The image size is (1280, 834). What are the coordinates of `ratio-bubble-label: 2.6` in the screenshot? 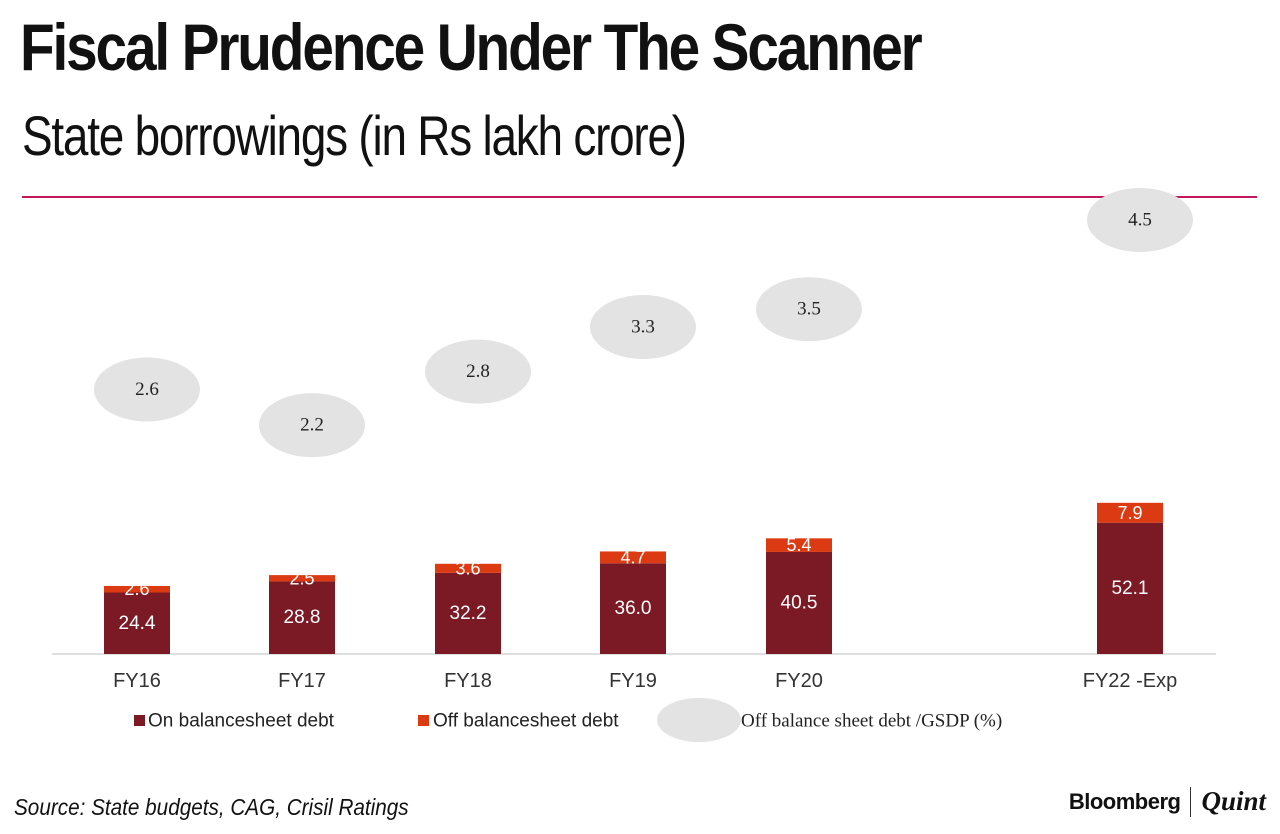 It's located at (147, 389).